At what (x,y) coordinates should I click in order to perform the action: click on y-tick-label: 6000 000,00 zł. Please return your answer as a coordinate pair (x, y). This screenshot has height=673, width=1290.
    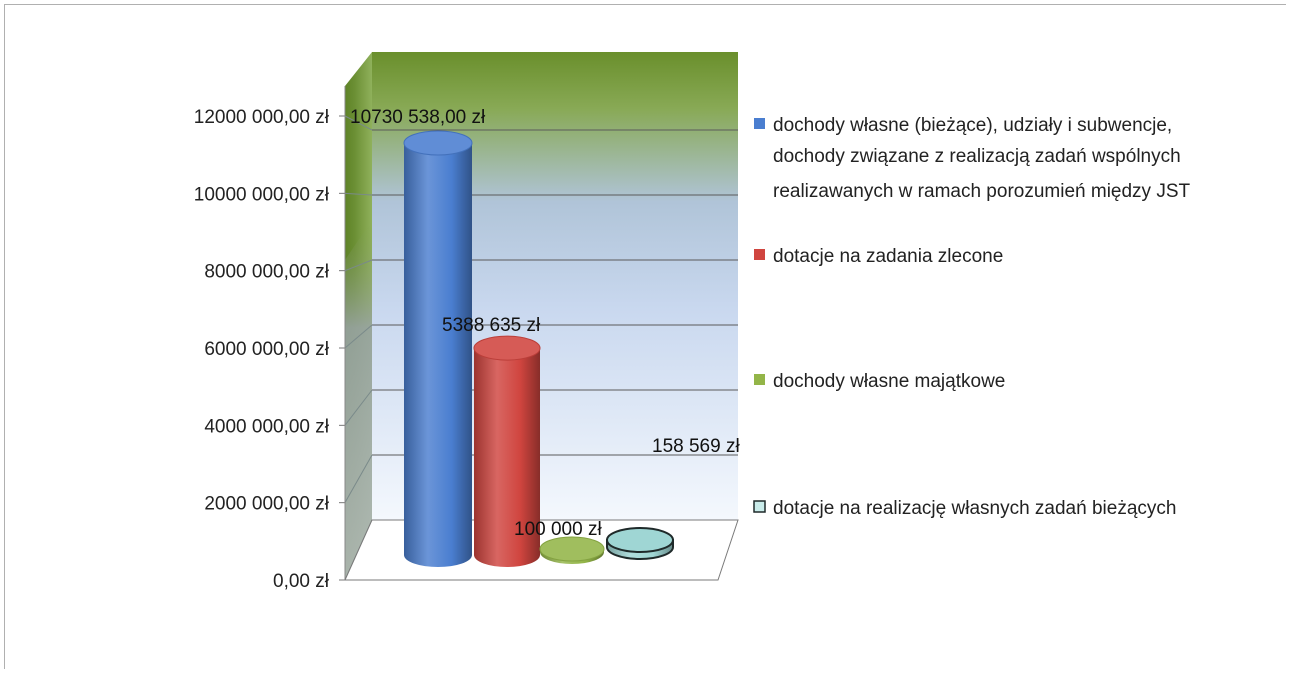
    Looking at the image, I should click on (266, 349).